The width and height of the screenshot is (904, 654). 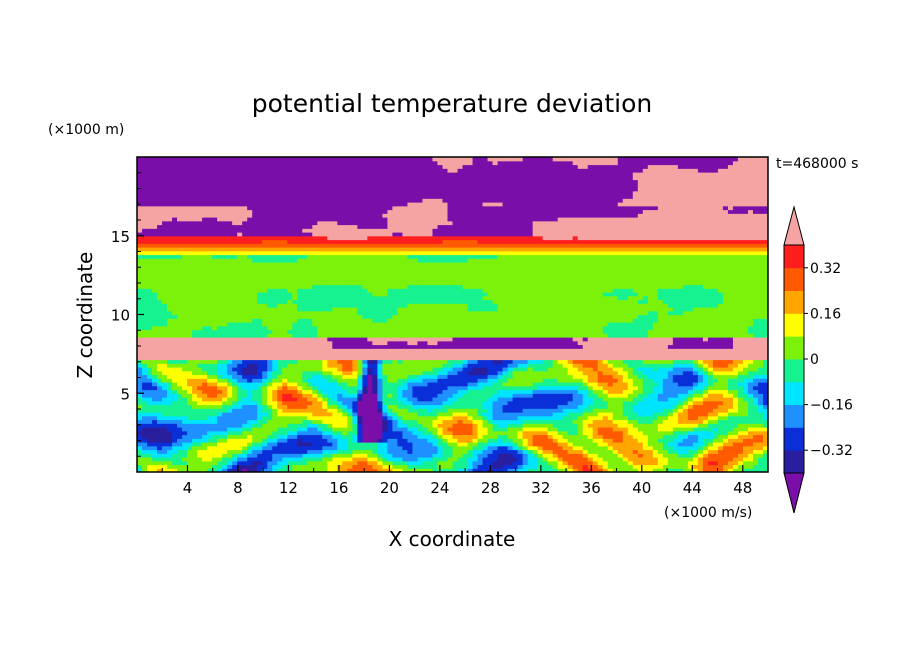 I want to click on colorbar-segment, so click(x=794, y=416).